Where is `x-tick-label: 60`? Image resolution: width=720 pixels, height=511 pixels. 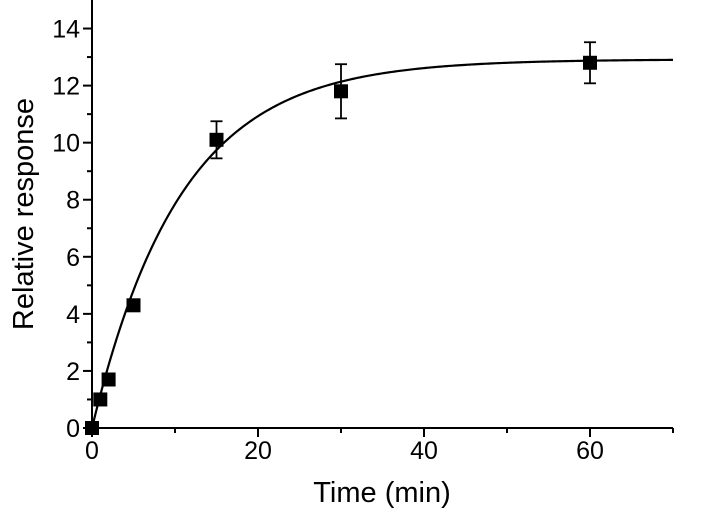 x-tick-label: 60 is located at coordinates (590, 451).